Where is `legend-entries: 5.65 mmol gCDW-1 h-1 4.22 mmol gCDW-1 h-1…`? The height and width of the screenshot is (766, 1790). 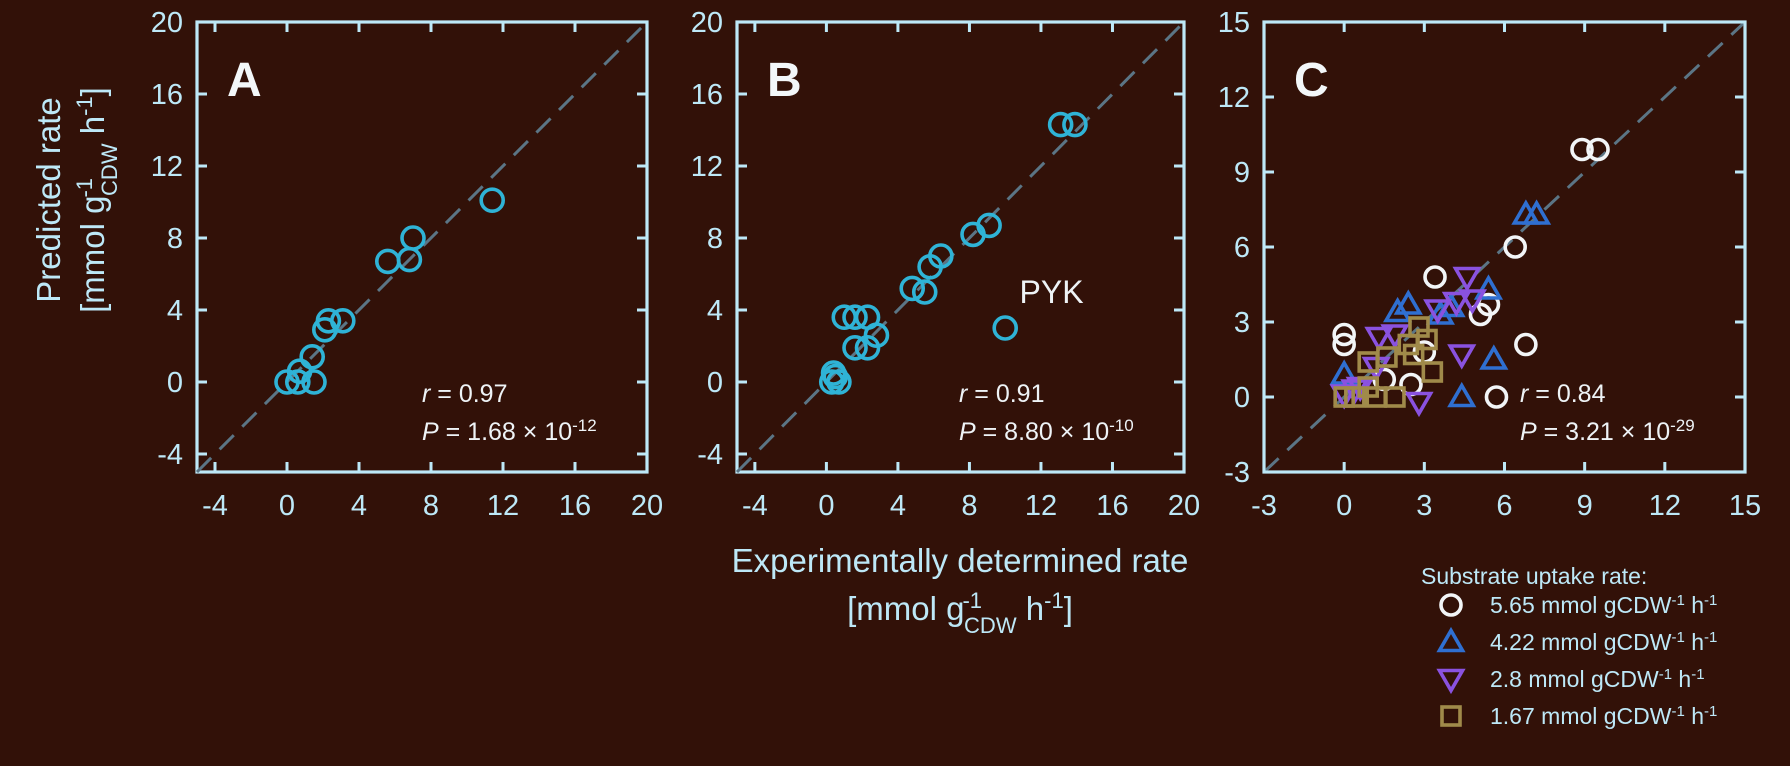 legend-entries: 5.65 mmol gCDW-1 h-1 4.22 mmol gCDW-1 h-1… is located at coordinates (1576, 660).